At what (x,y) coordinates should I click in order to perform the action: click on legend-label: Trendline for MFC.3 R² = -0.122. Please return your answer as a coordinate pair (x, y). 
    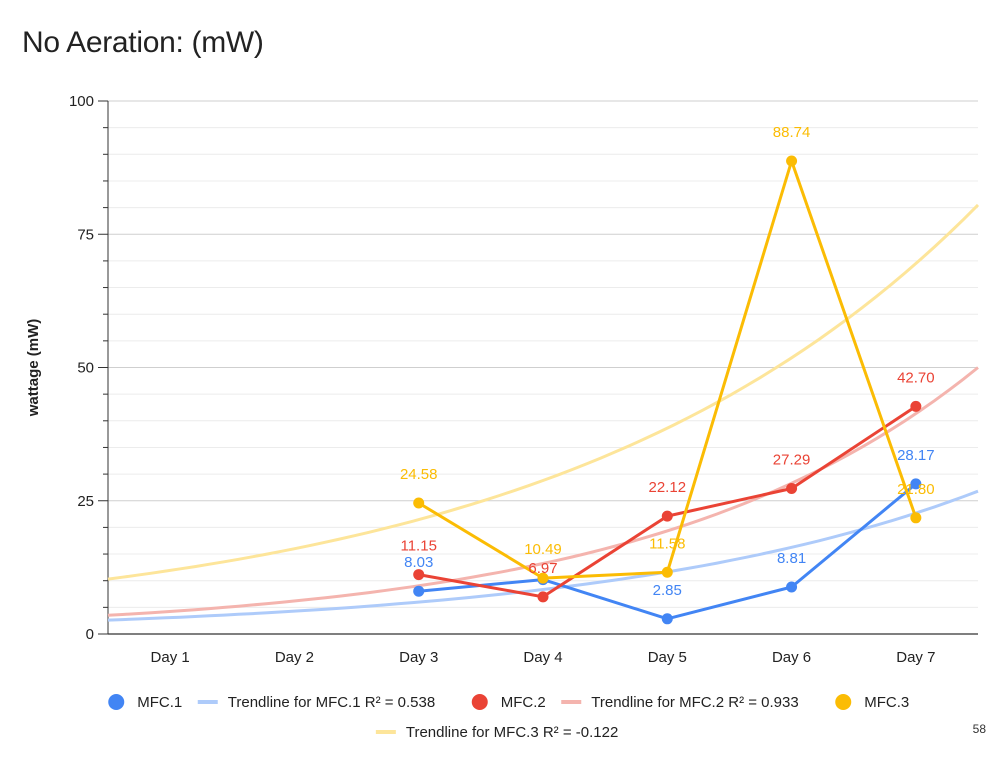
    Looking at the image, I should click on (512, 732).